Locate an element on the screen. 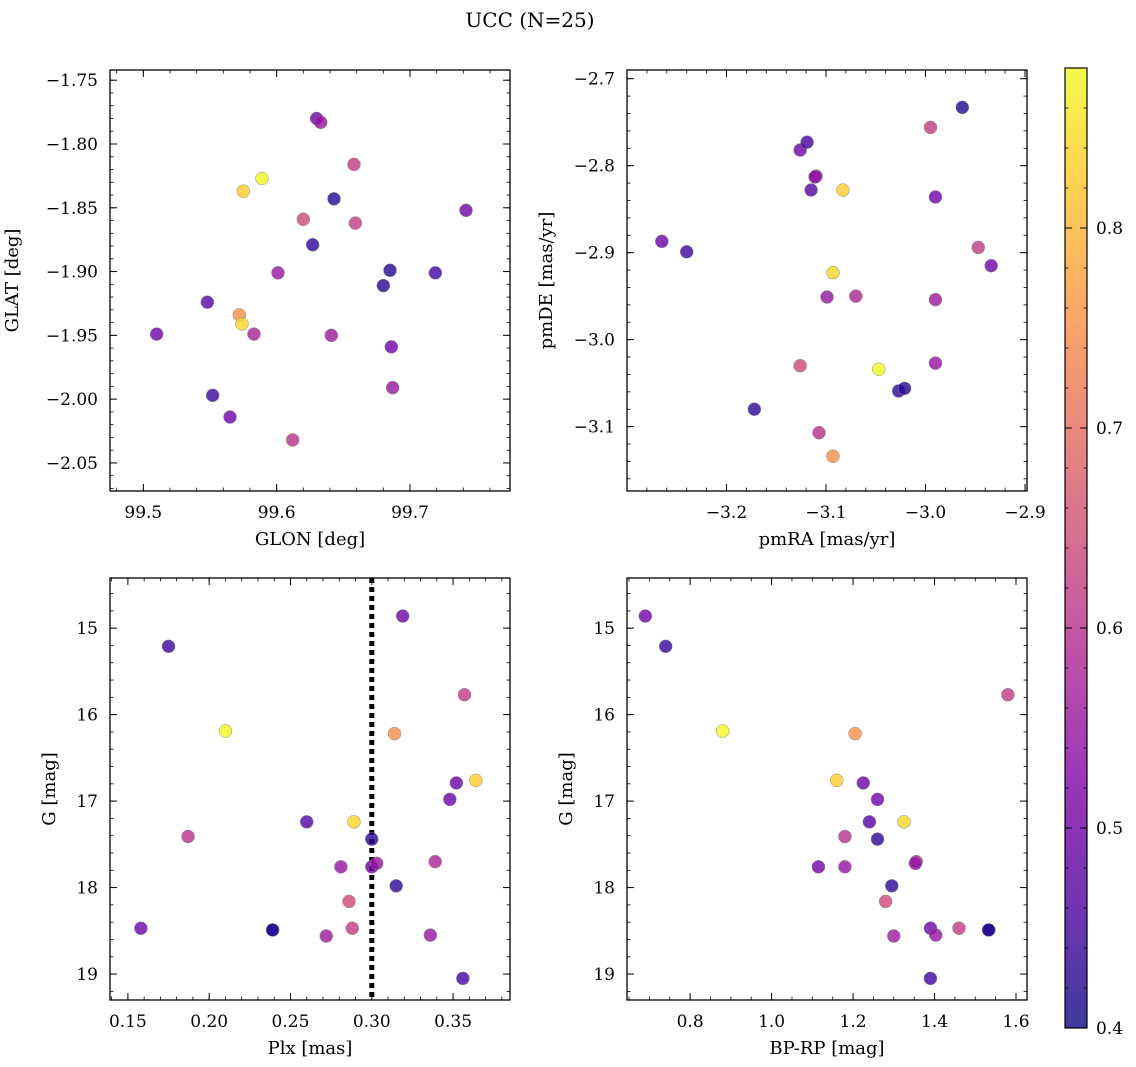 This screenshot has height=1067, width=1136. y-tick-label: −1.80 is located at coordinates (72, 145).